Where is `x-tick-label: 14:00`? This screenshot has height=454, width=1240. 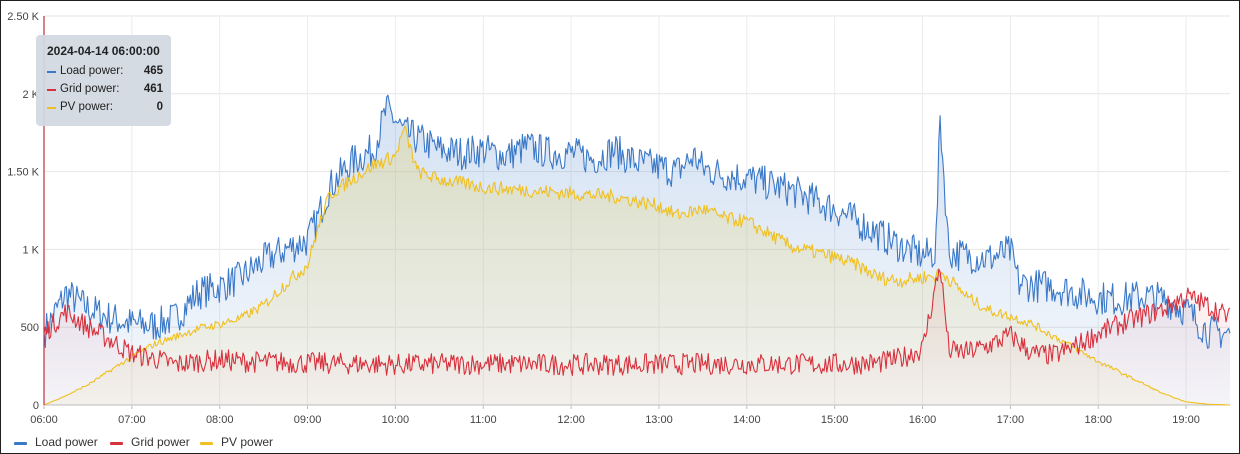 x-tick-label: 14:00 is located at coordinates (747, 420).